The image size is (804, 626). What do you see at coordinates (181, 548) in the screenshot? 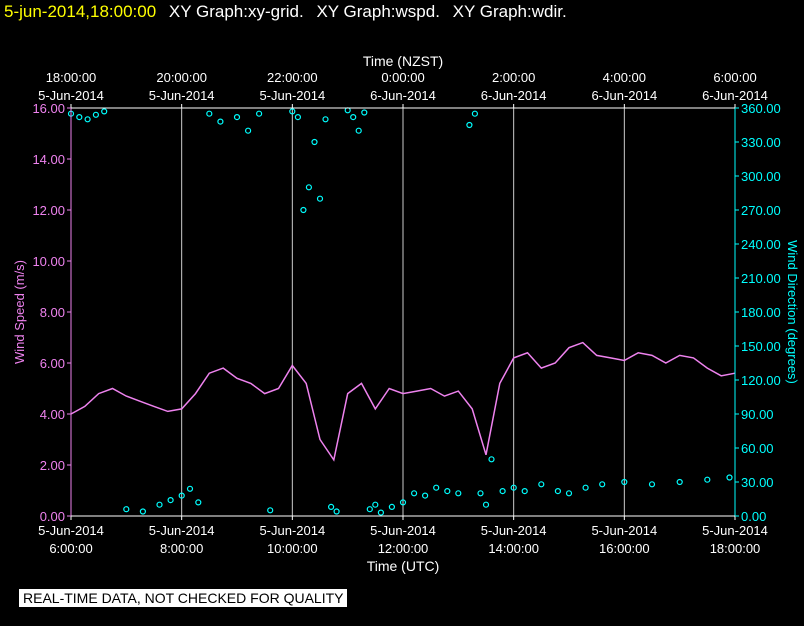
I see `x-tick-label-time: 8:00:00` at bounding box center [181, 548].